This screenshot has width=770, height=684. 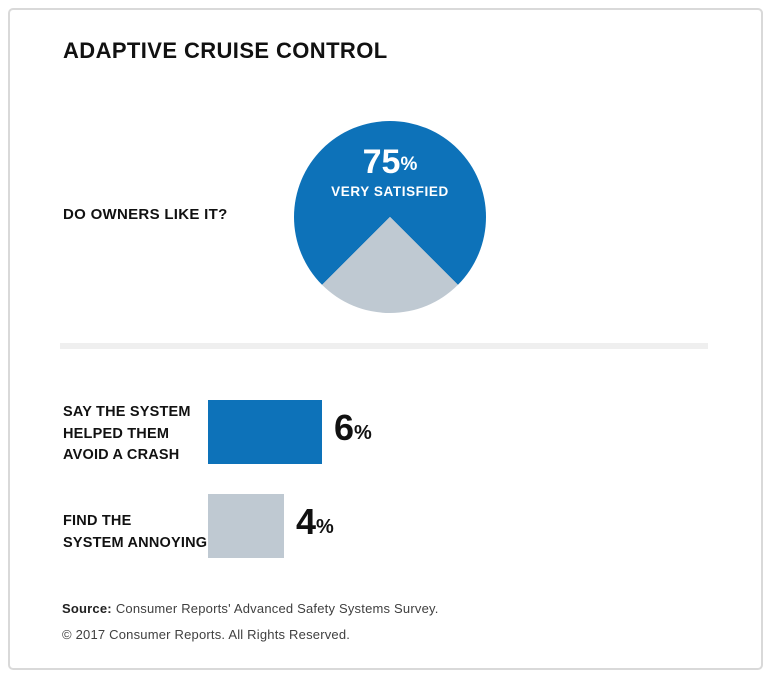 What do you see at coordinates (225, 50) in the screenshot?
I see `page-title: ADAPTIVE CRUISE CONTROL` at bounding box center [225, 50].